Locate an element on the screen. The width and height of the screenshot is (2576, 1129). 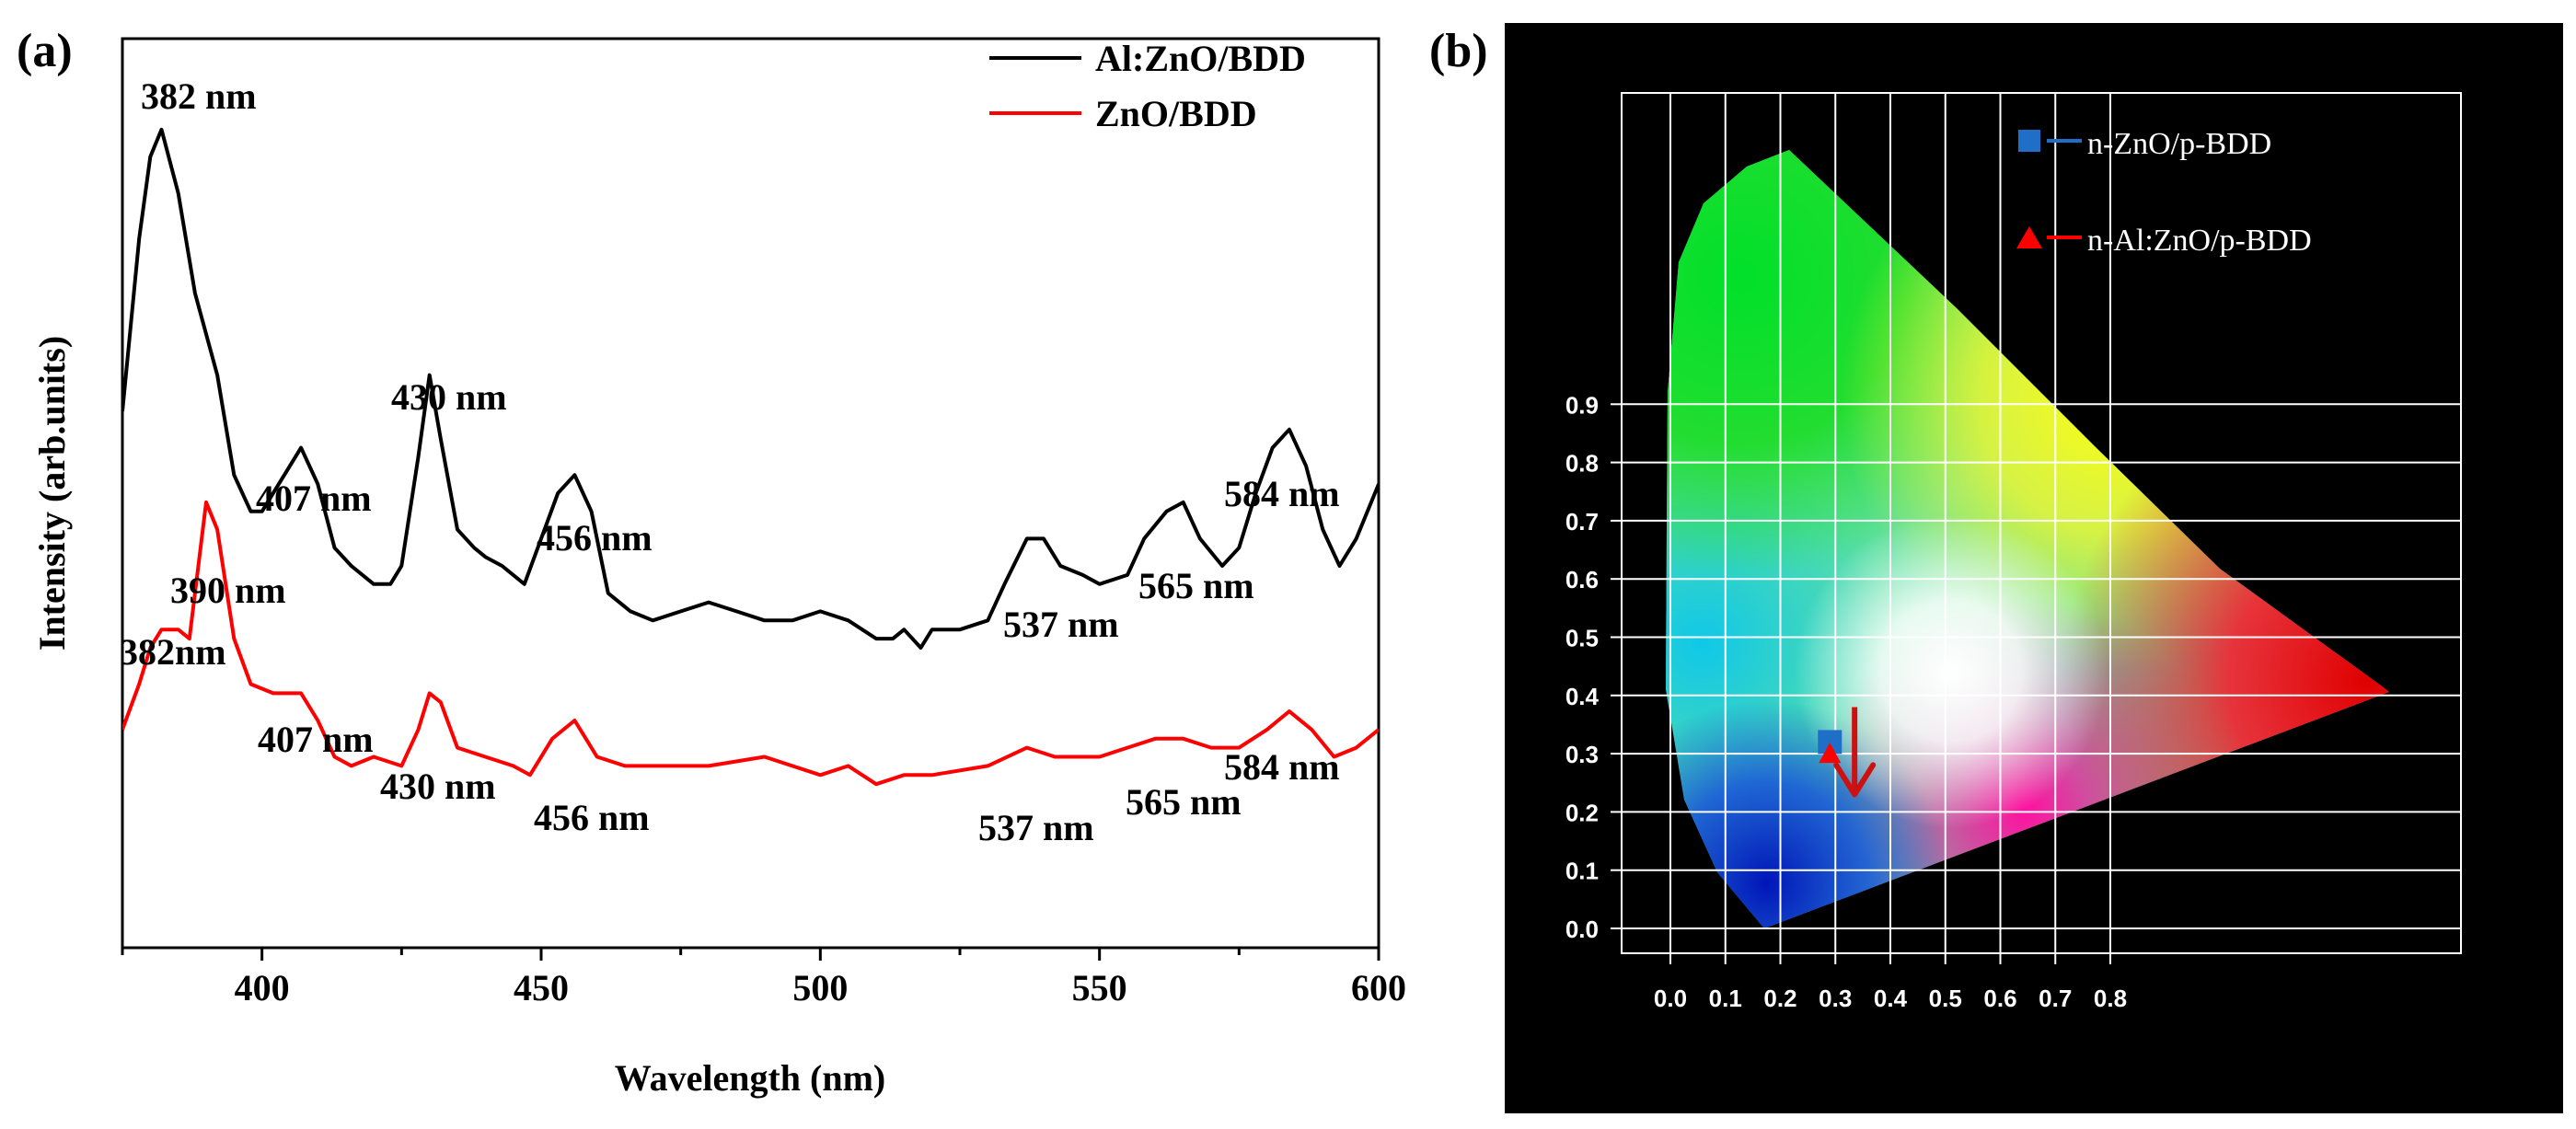
cie-y-tick-label: 0.8 is located at coordinates (1582, 464).